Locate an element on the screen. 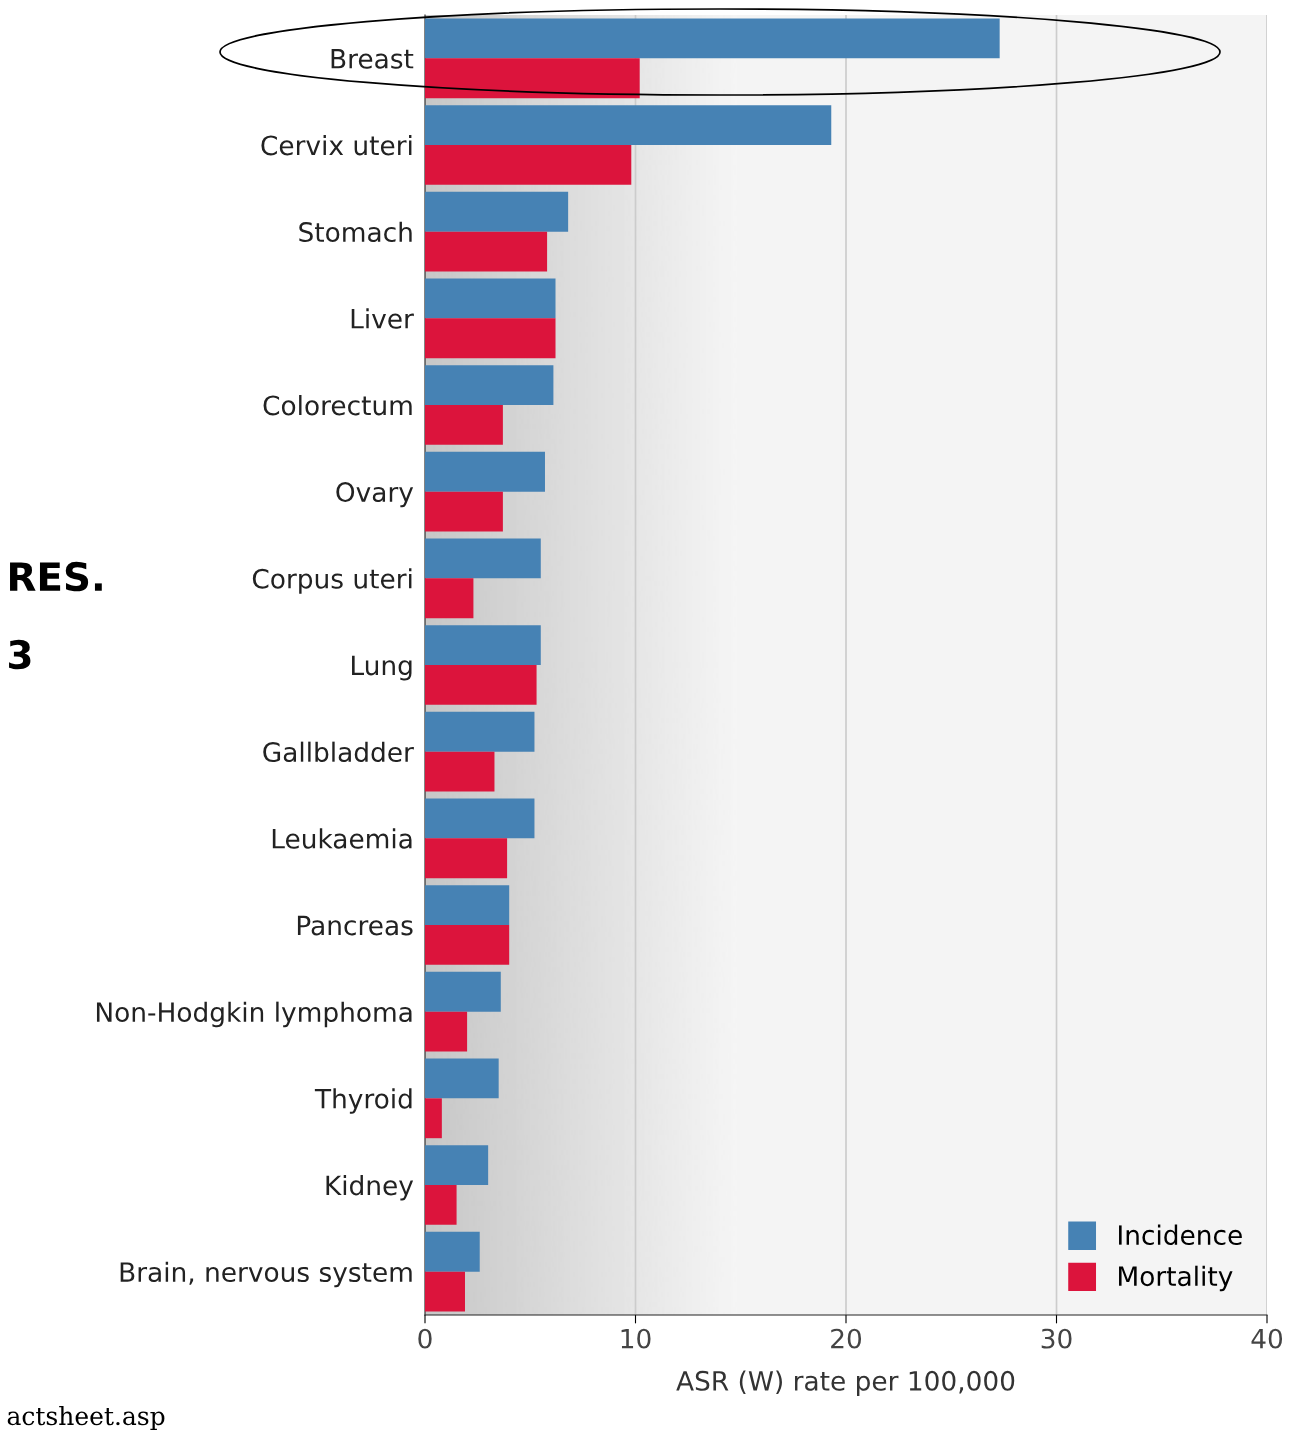 This screenshot has width=1292, height=1434. x-tick-label: 20 is located at coordinates (846, 1338).